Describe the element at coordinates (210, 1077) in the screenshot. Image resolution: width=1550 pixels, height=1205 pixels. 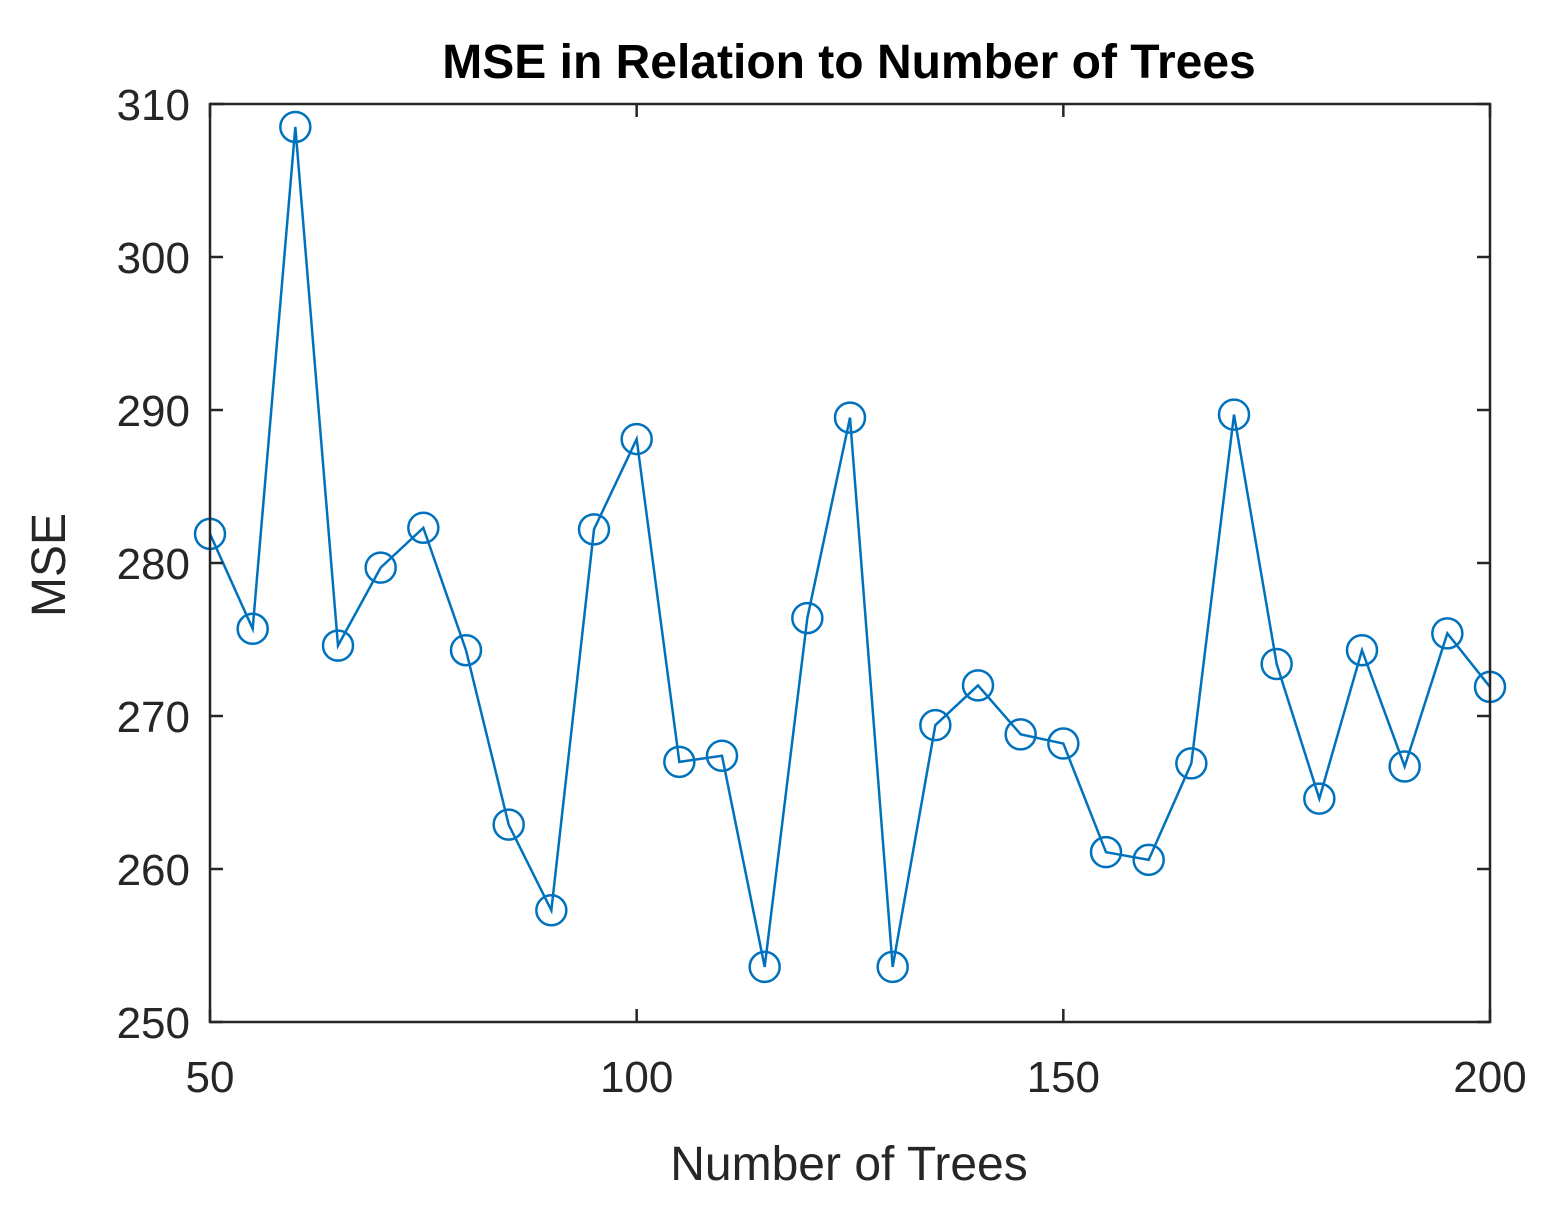
I see `x-tick-label: 50` at that location.